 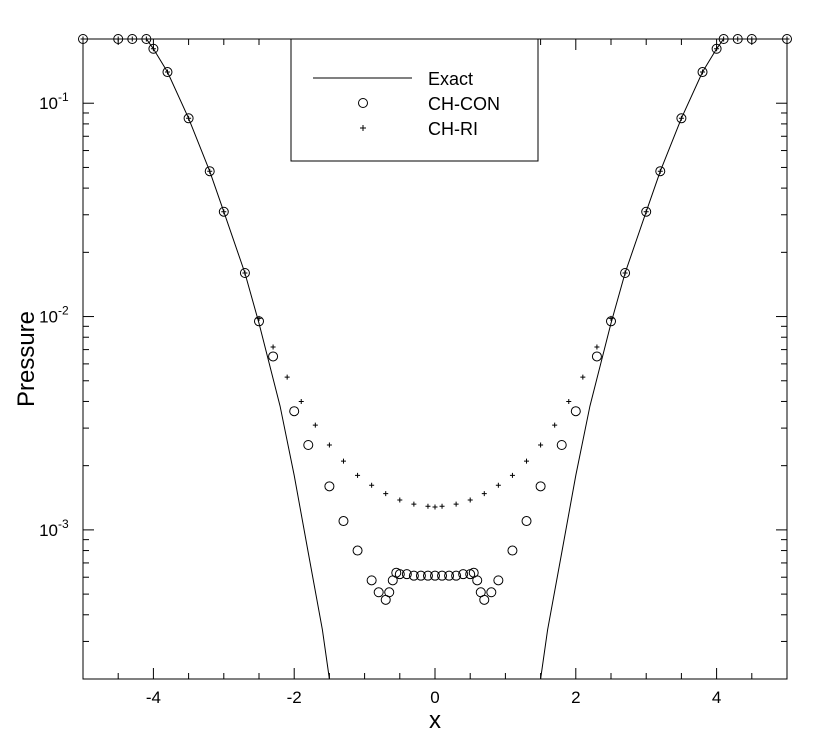 I want to click on y-tick-label: 10 -3, so click(x=54, y=528).